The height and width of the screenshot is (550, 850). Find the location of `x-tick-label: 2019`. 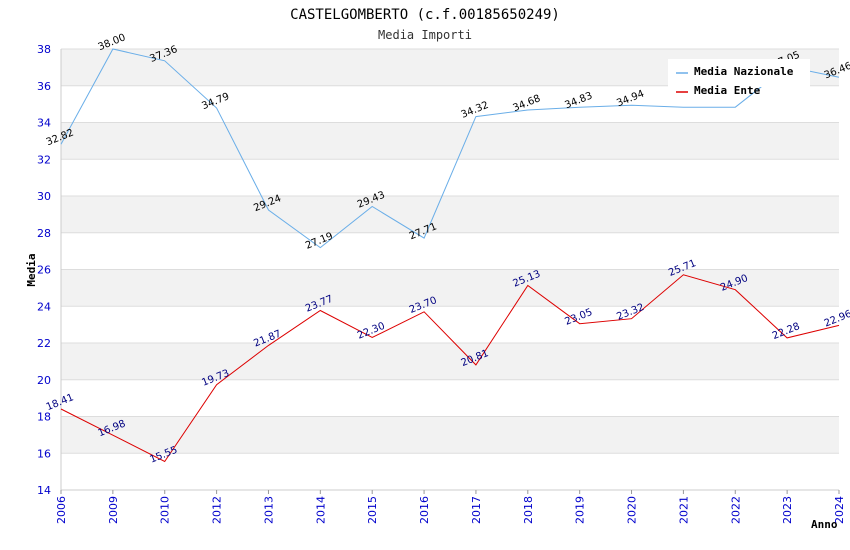

x-tick-label: 2019 is located at coordinates (580, 510).